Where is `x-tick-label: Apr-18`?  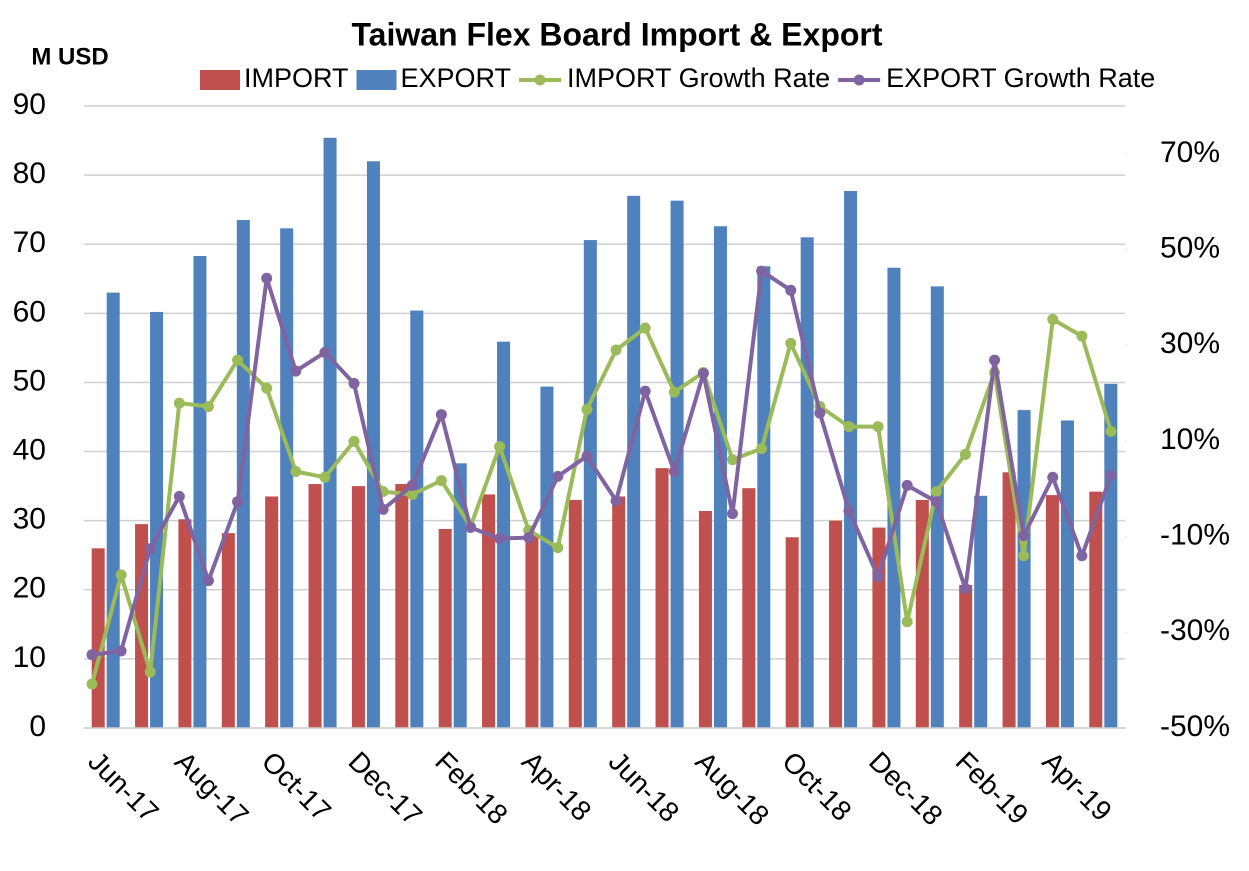
x-tick-label: Apr-18 is located at coordinates (556, 786).